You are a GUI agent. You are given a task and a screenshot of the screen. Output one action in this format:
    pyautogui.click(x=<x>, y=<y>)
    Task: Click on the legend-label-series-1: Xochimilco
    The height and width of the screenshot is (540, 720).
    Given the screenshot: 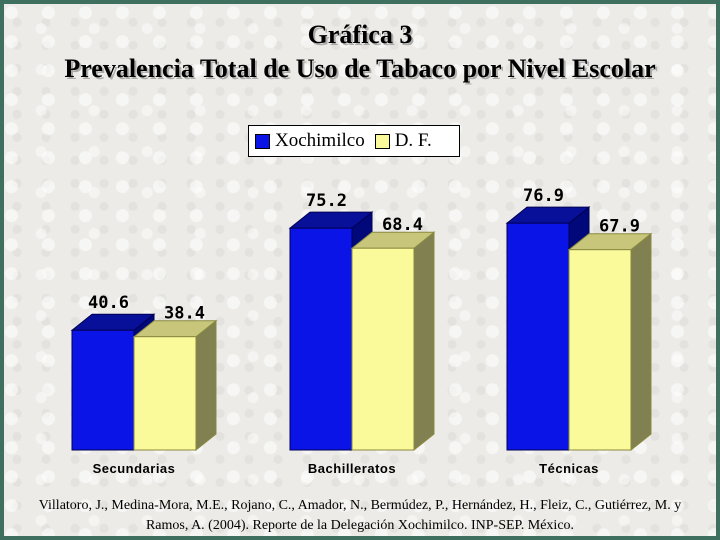 What is the action you would take?
    pyautogui.click(x=320, y=140)
    